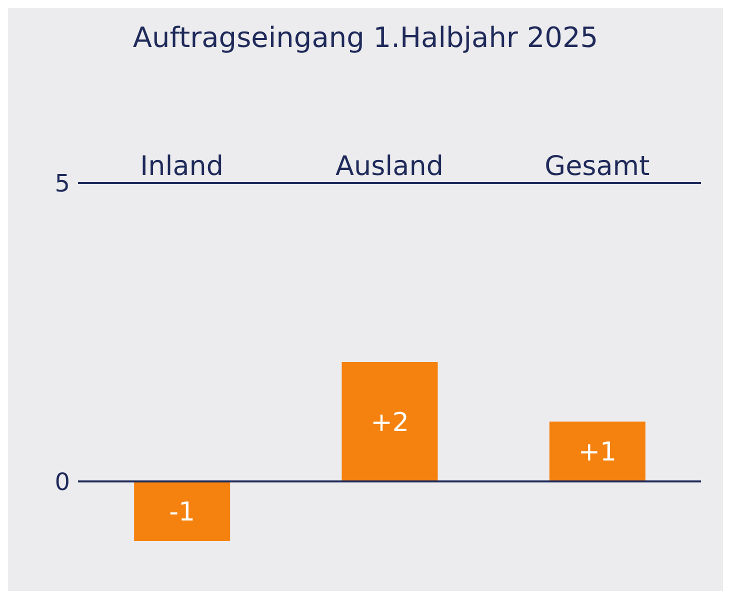 The height and width of the screenshot is (602, 731). Describe the element at coordinates (366, 38) in the screenshot. I see `chart-title: Auftragseingang 1.Halbjahr 2025` at that location.